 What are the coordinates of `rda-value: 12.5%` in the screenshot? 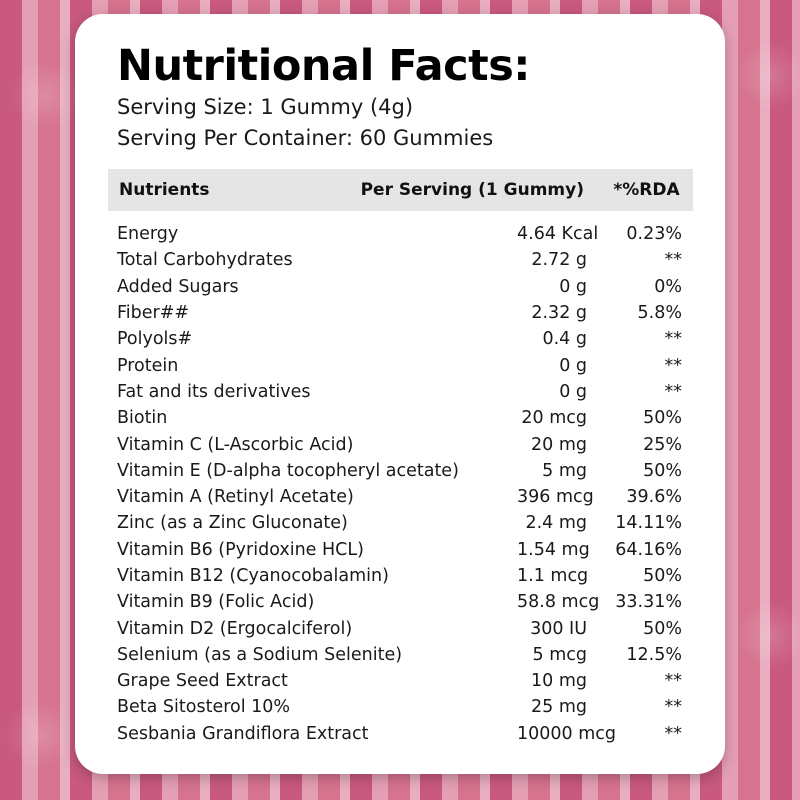 It's located at (654, 654).